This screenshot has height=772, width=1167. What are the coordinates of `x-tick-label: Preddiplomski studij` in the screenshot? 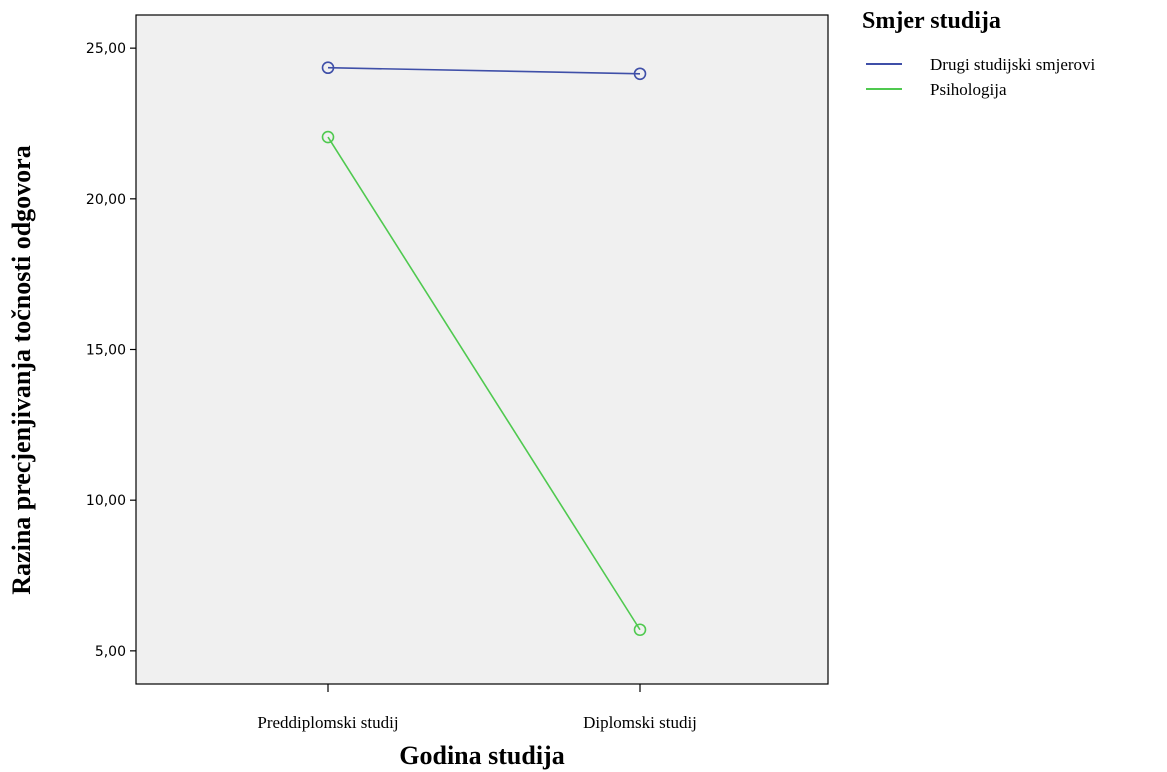 It's located at (327, 722).